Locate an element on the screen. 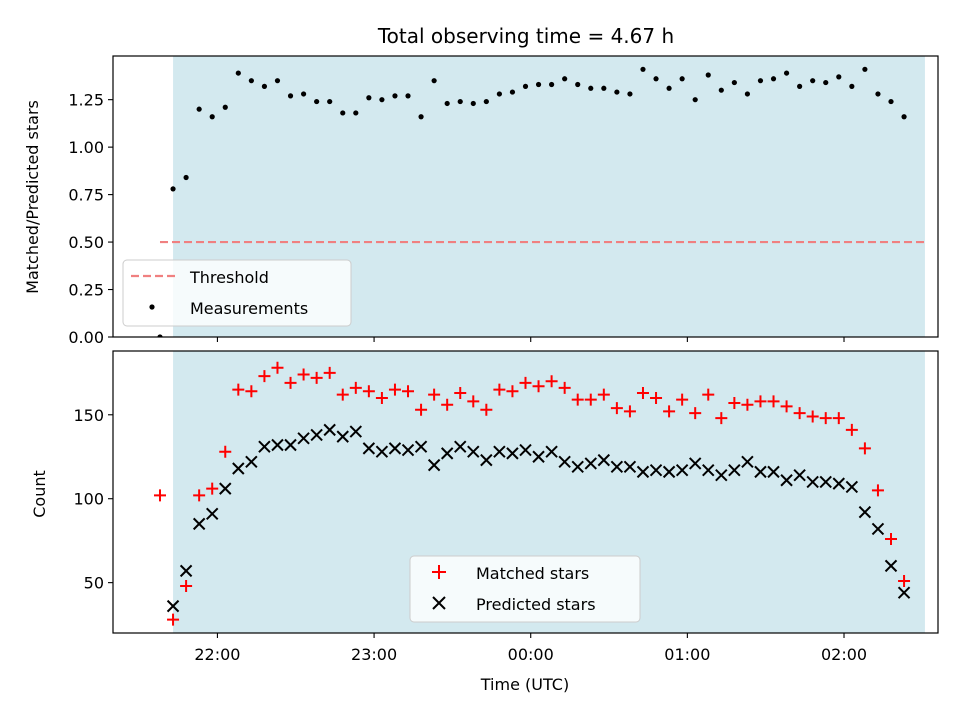 This screenshot has width=960, height=720. x-axis-label: Time (UTC) is located at coordinates (524, 684).